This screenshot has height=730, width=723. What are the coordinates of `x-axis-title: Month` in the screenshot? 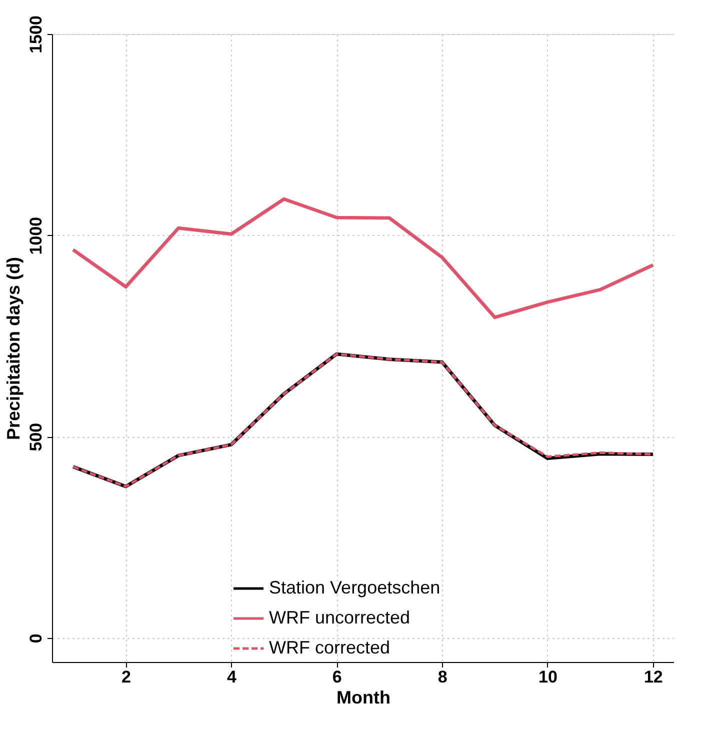 It's located at (363, 698).